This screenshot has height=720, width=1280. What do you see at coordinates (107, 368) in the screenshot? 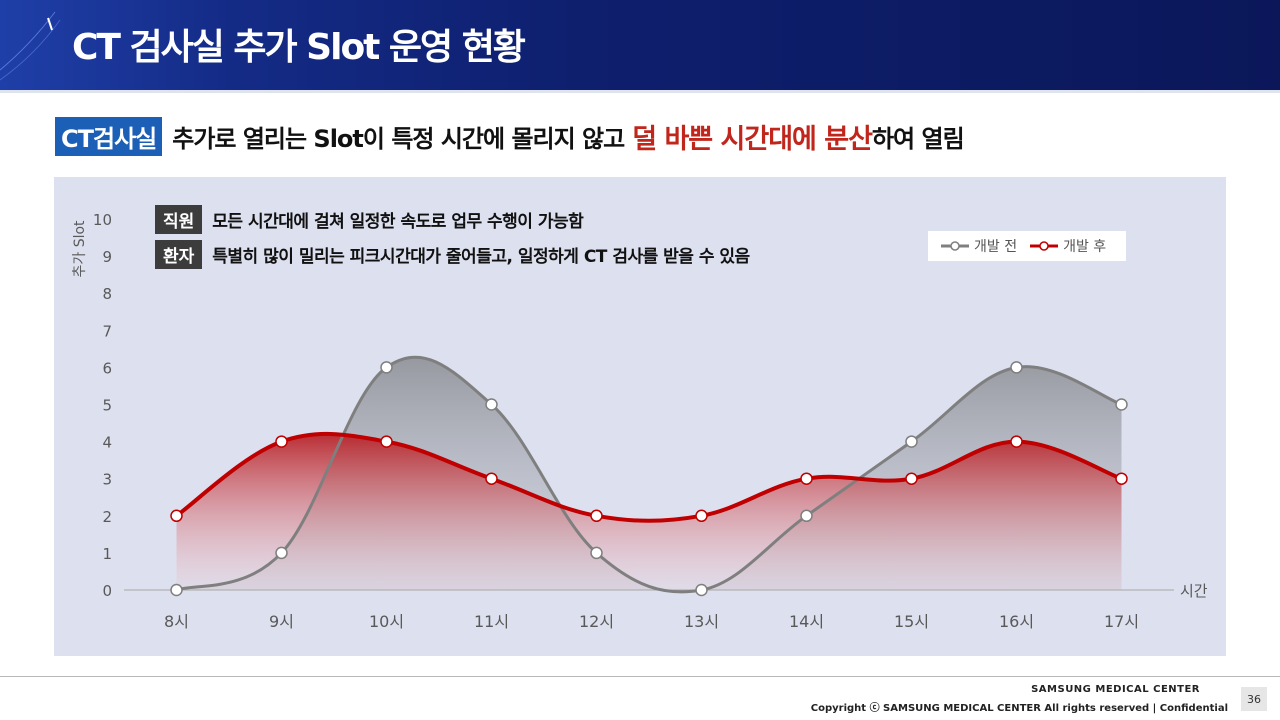
I see `y-tick-label-6: 6` at bounding box center [107, 368].